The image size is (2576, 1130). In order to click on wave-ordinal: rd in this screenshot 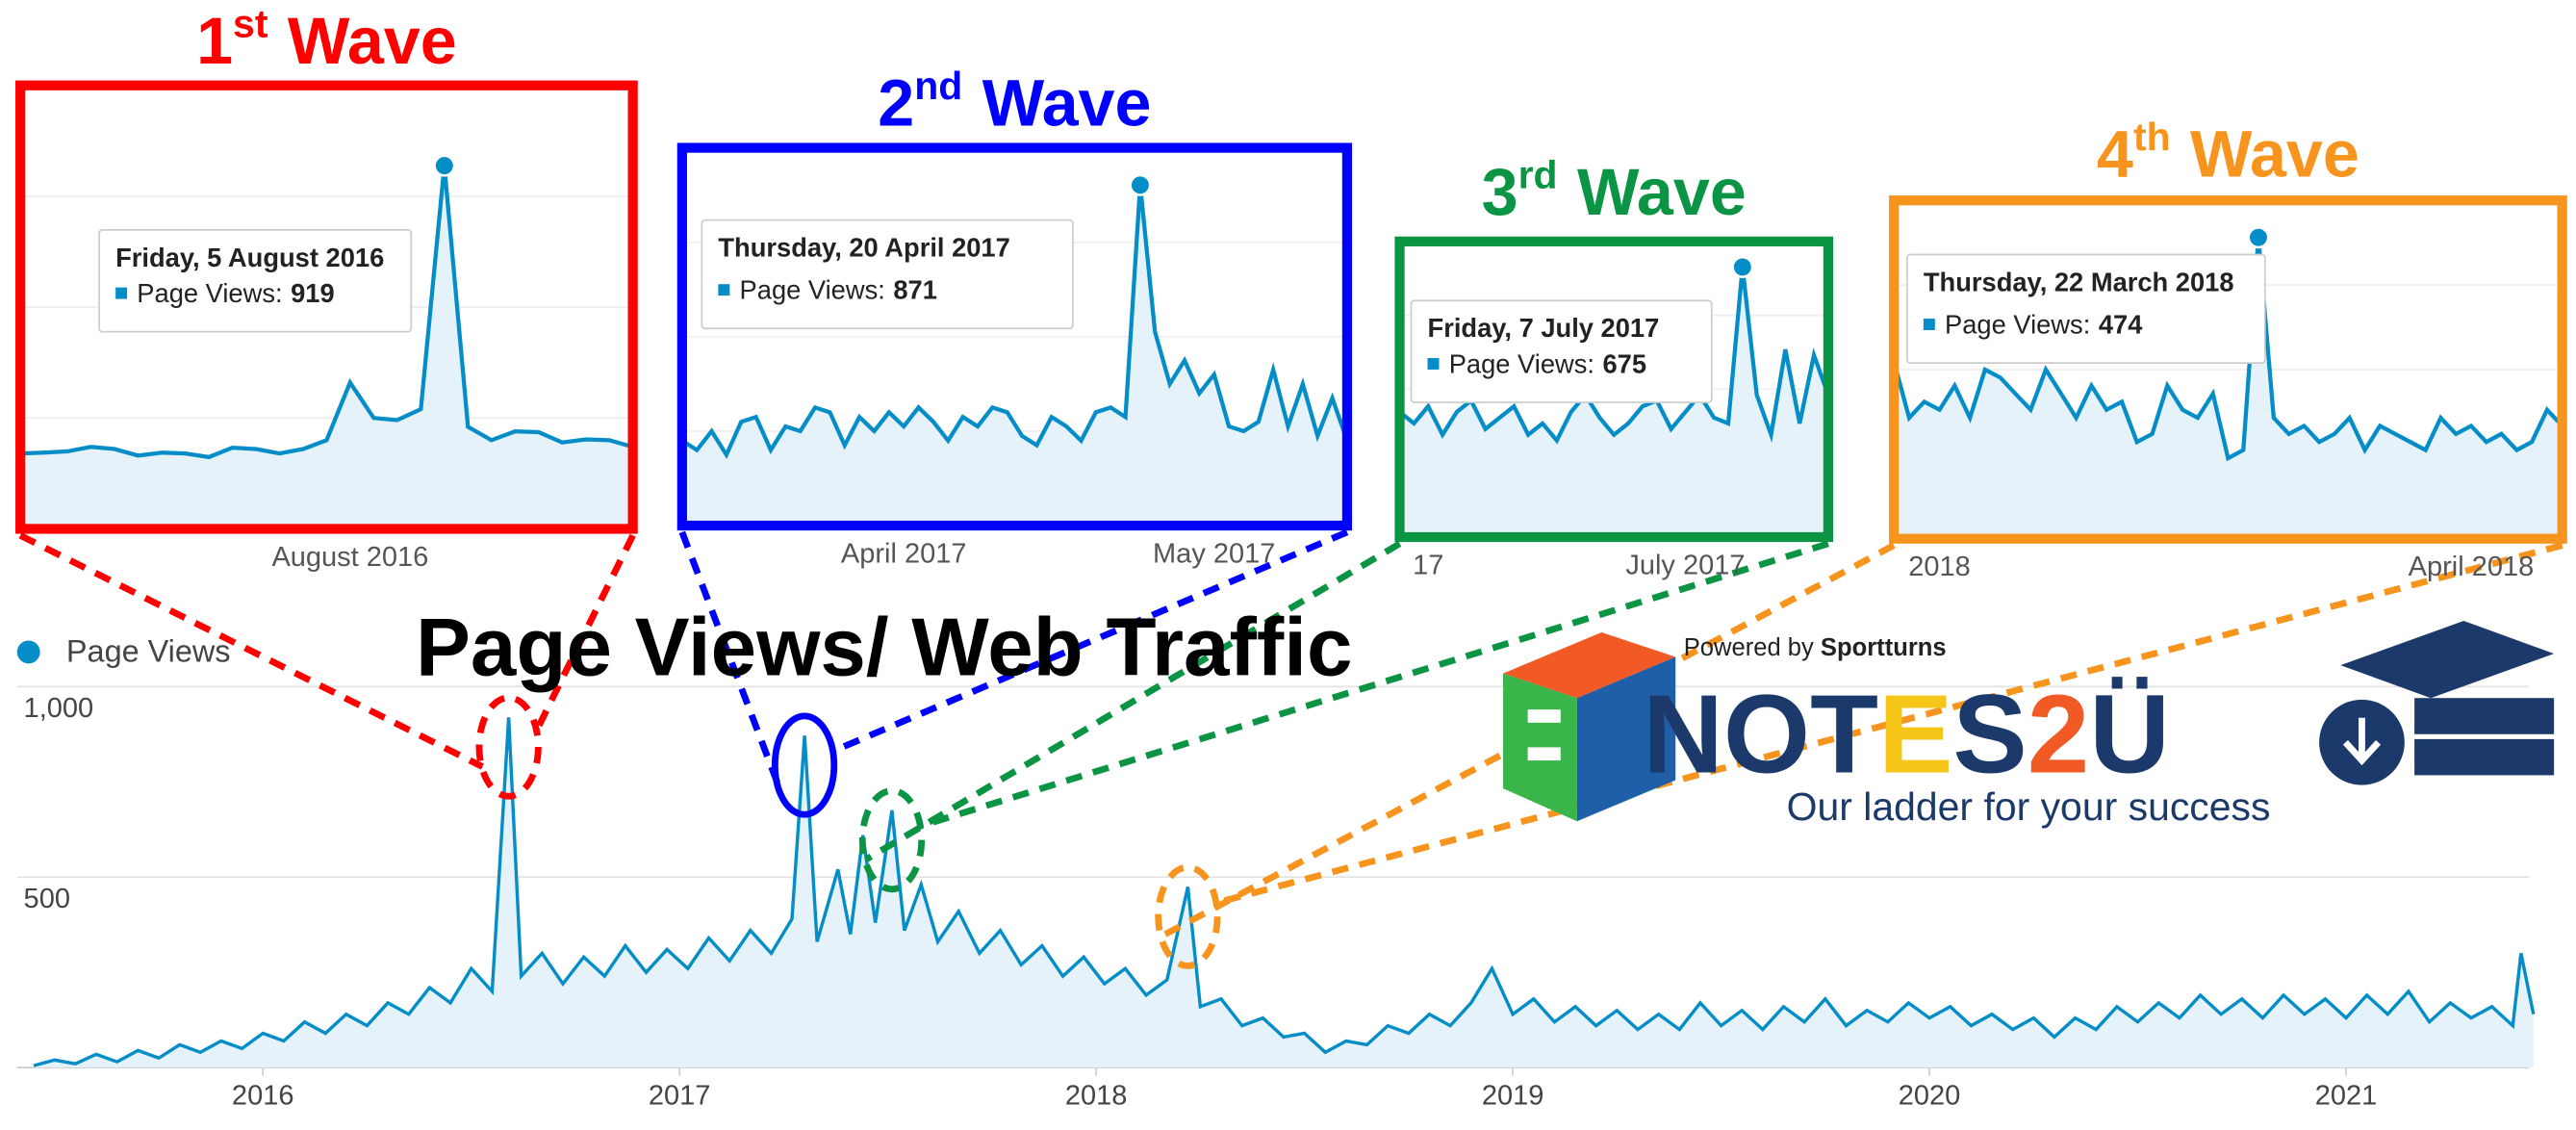, I will do `click(1538, 174)`.